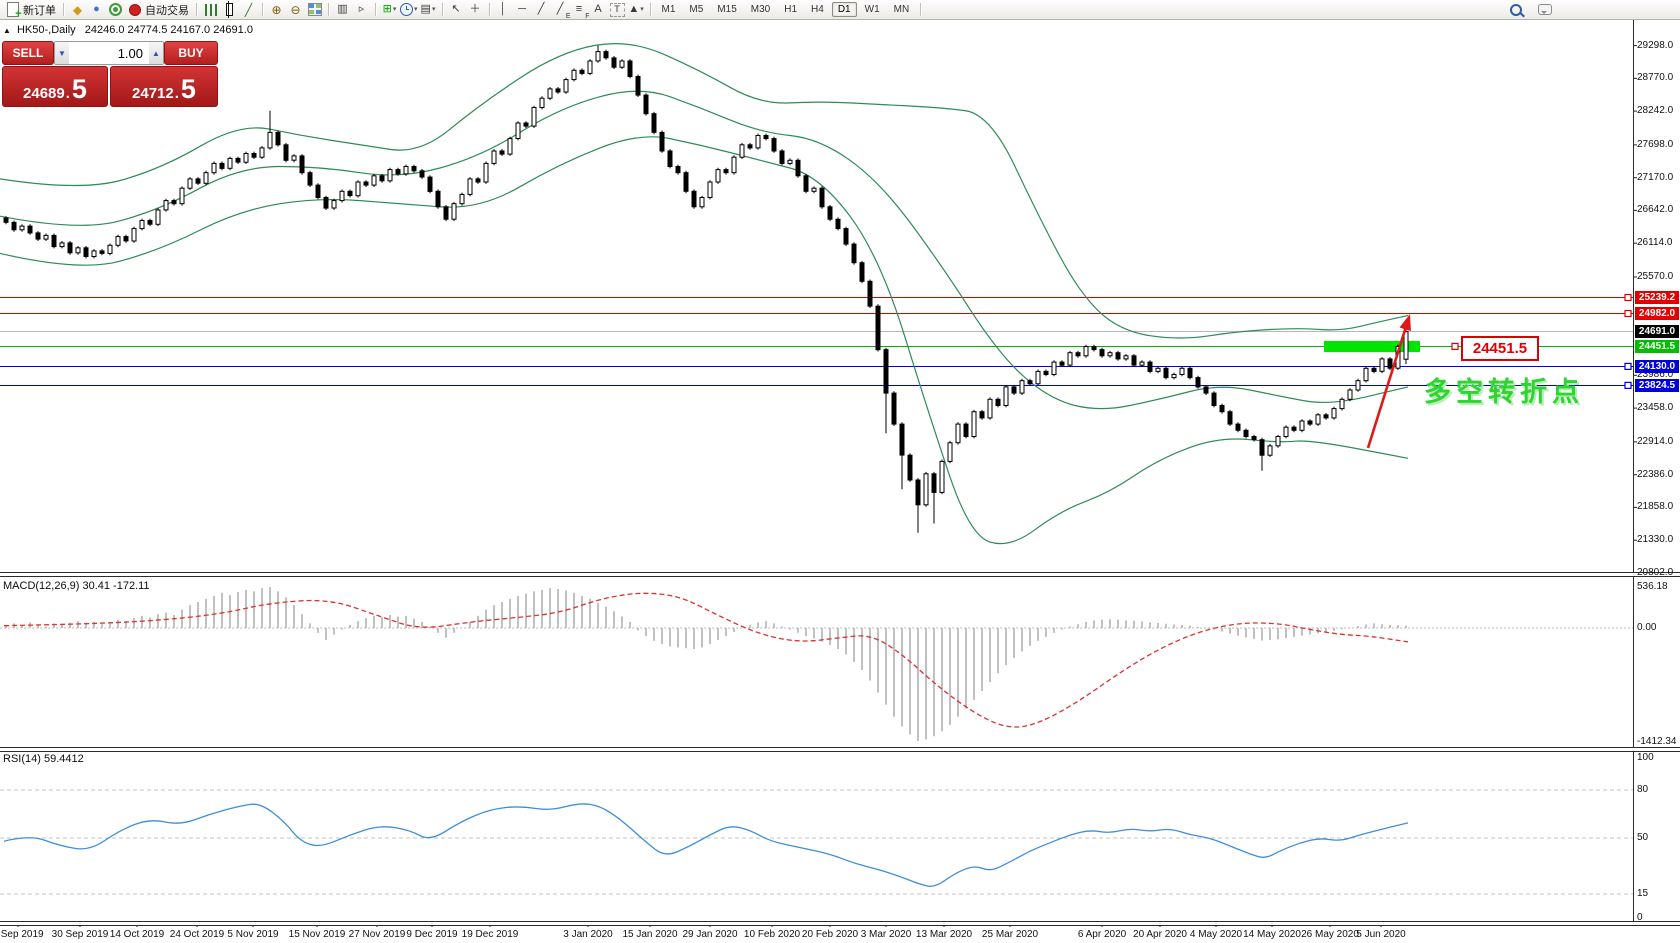 Image resolution: width=1680 pixels, height=943 pixels. What do you see at coordinates (598, 9) in the screenshot?
I see `text-icon: A` at bounding box center [598, 9].